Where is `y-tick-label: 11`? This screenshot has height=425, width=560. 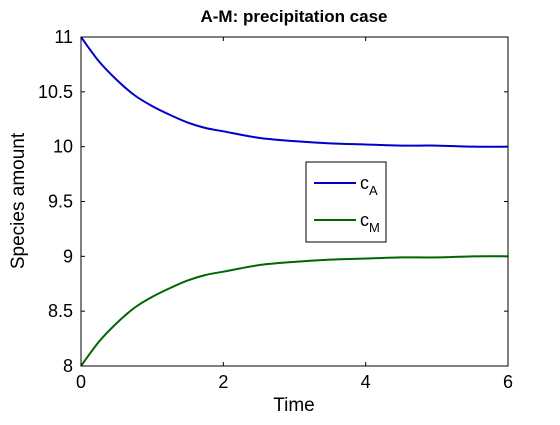 y-tick-label: 11 is located at coordinates (63, 37).